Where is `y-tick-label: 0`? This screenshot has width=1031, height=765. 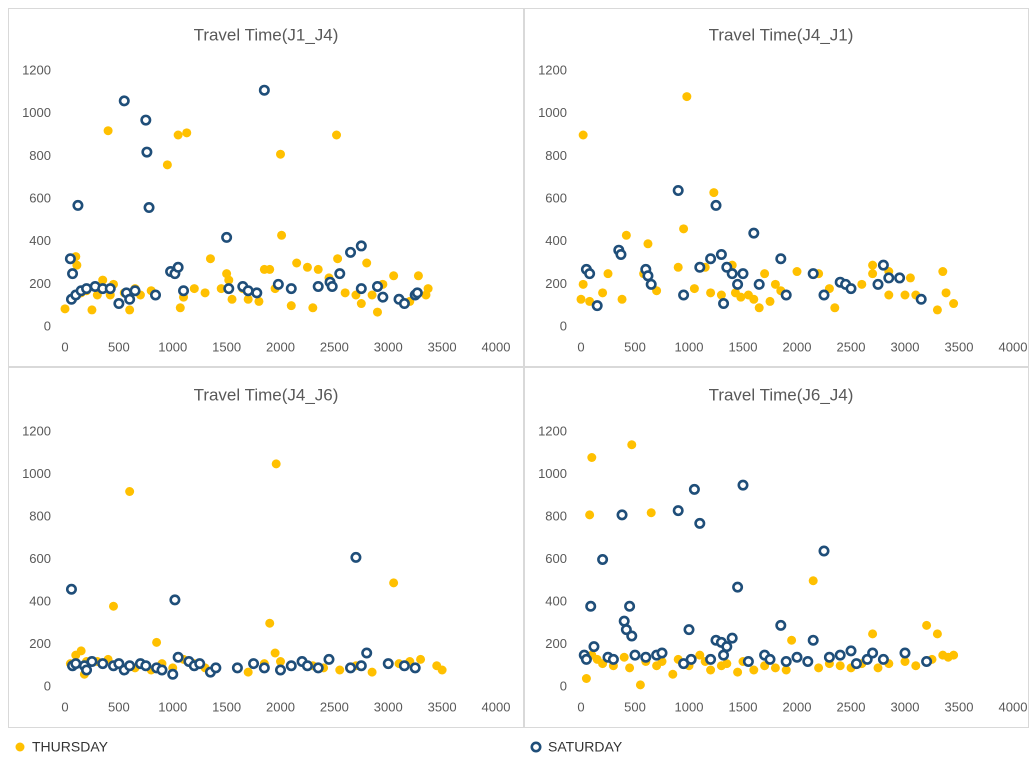 y-tick-label: 0 is located at coordinates (563, 325).